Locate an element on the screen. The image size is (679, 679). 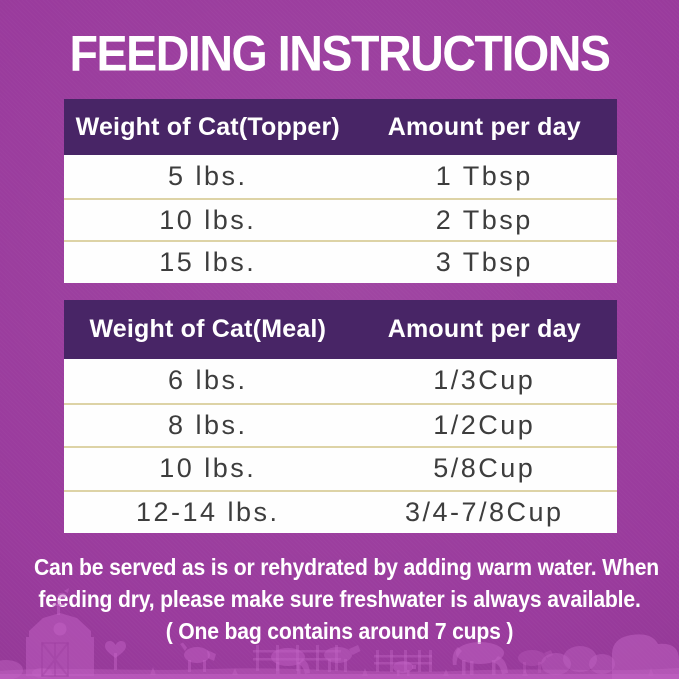
meal-weight-column-header: Weight of Cat(Meal) is located at coordinates (208, 329).